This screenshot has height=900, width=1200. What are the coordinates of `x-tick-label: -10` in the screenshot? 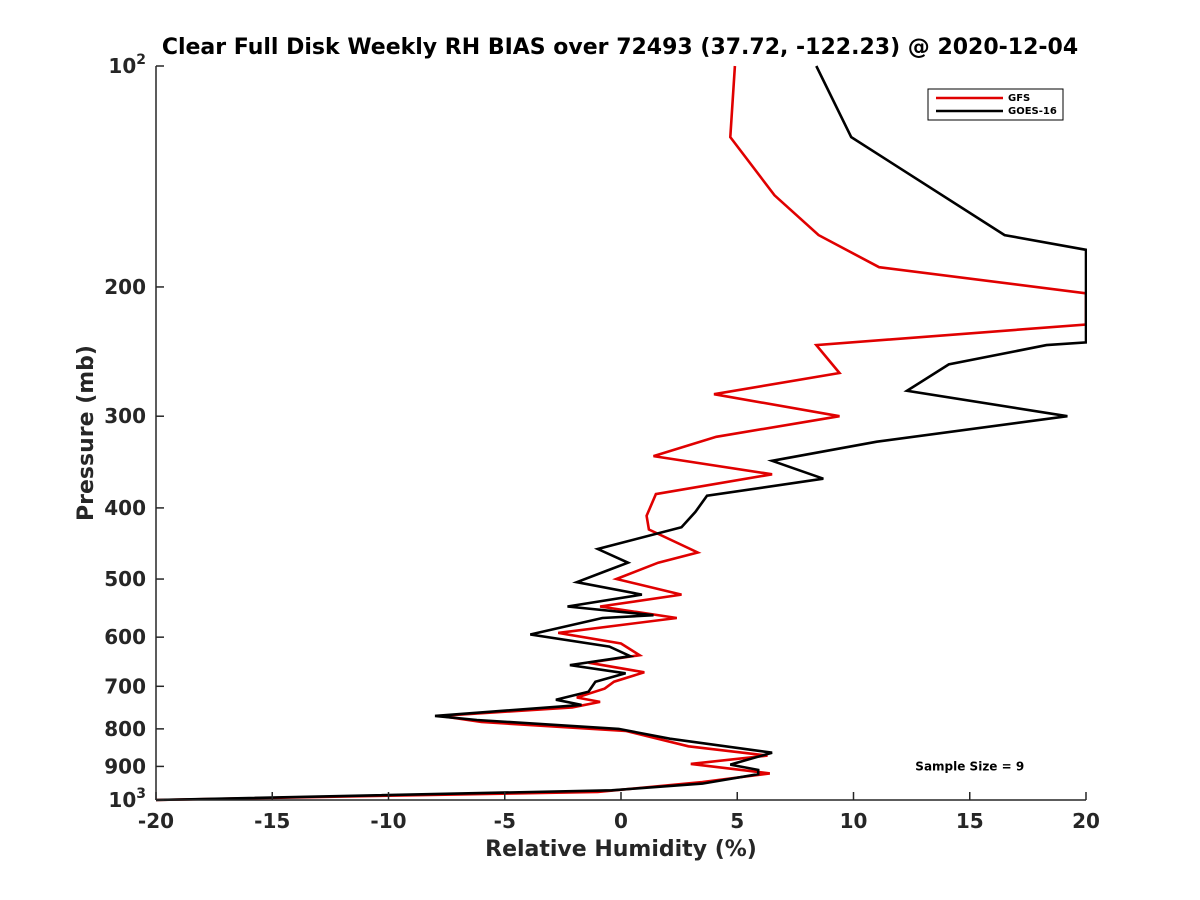 It's located at (388, 821).